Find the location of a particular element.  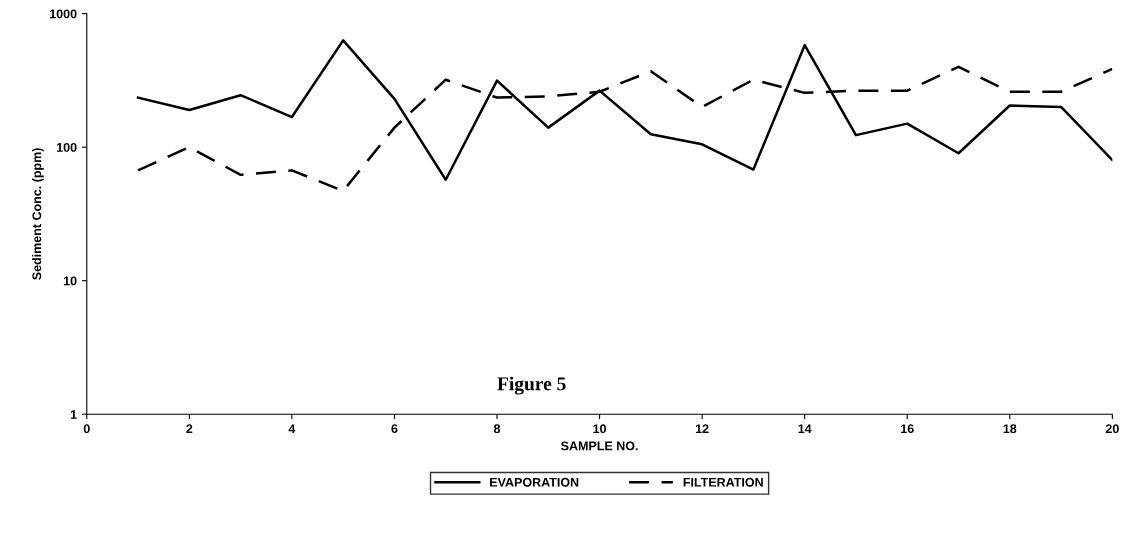

annotation: Figure 5 is located at coordinates (531, 385).